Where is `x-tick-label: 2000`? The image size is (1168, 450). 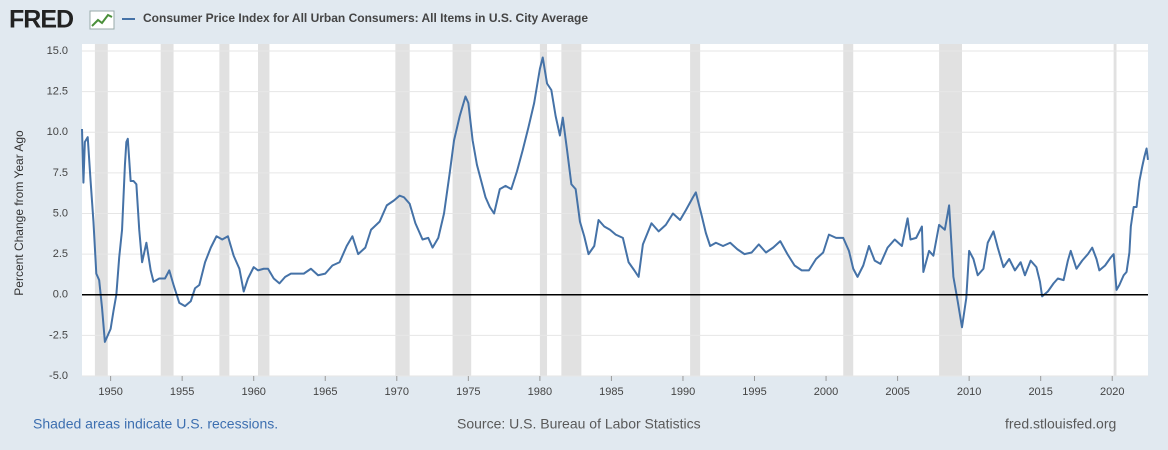 x-tick-label: 2000 is located at coordinates (826, 392).